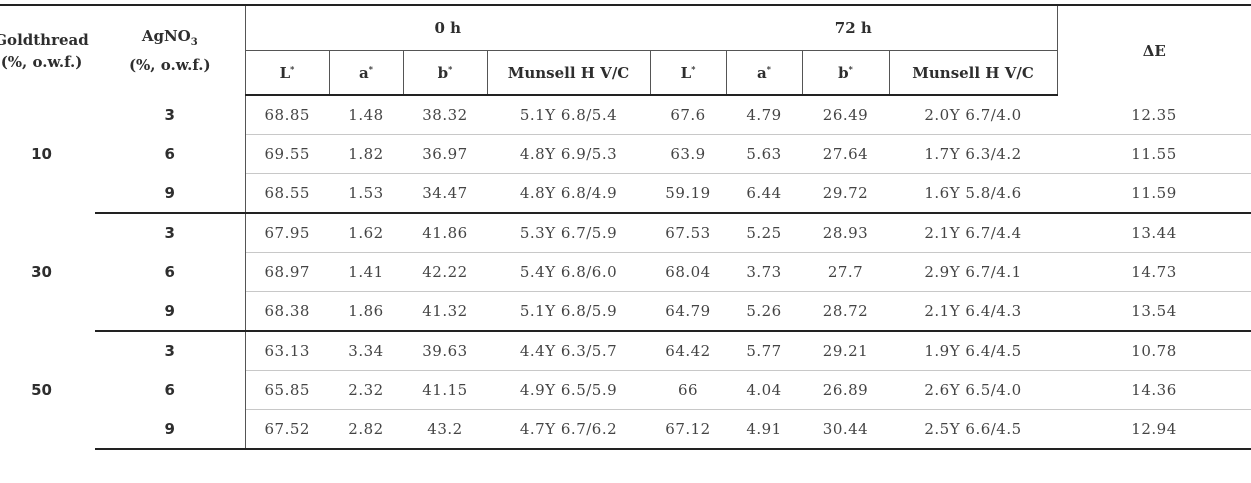 The image size is (1251, 483). What do you see at coordinates (366, 115) in the screenshot?
I see `cell-a0: 1.48` at bounding box center [366, 115].